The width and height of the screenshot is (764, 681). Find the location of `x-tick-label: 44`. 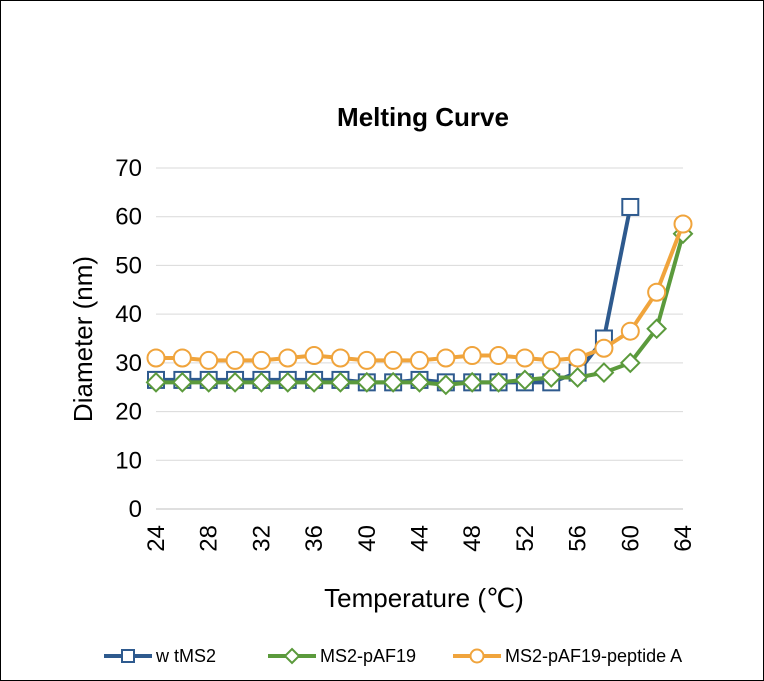

x-tick-label: 44 is located at coordinates (420, 538).